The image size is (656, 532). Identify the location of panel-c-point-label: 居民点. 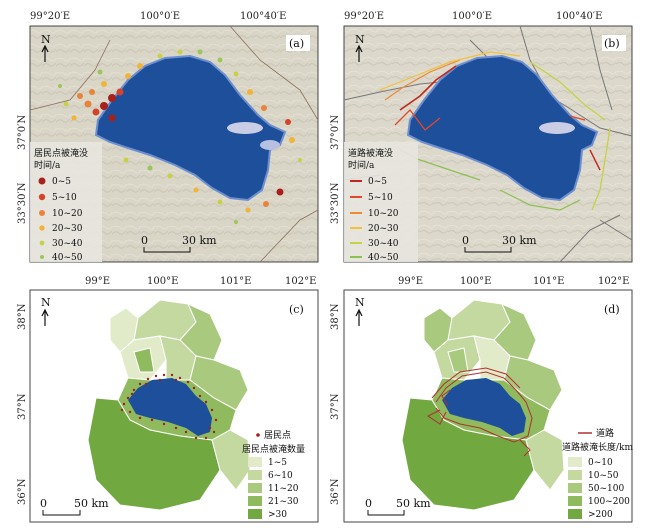
(277, 435).